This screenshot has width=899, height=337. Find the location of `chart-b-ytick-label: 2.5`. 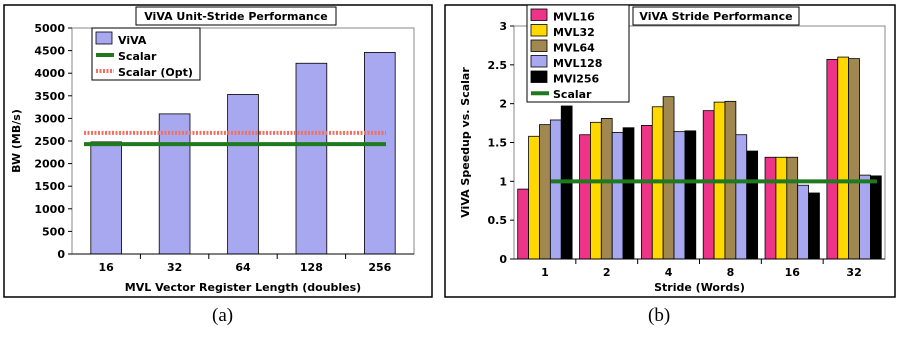

chart-b-ytick-label: 2.5 is located at coordinates (498, 65).